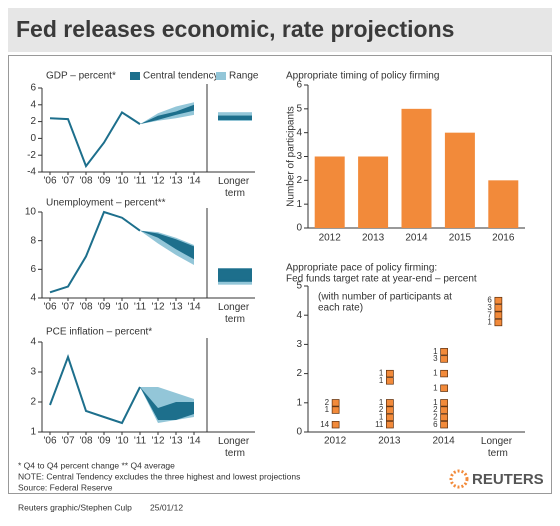  Describe the element at coordinates (235, 275) in the screenshot. I see `central-tendency-longer-term` at that location.